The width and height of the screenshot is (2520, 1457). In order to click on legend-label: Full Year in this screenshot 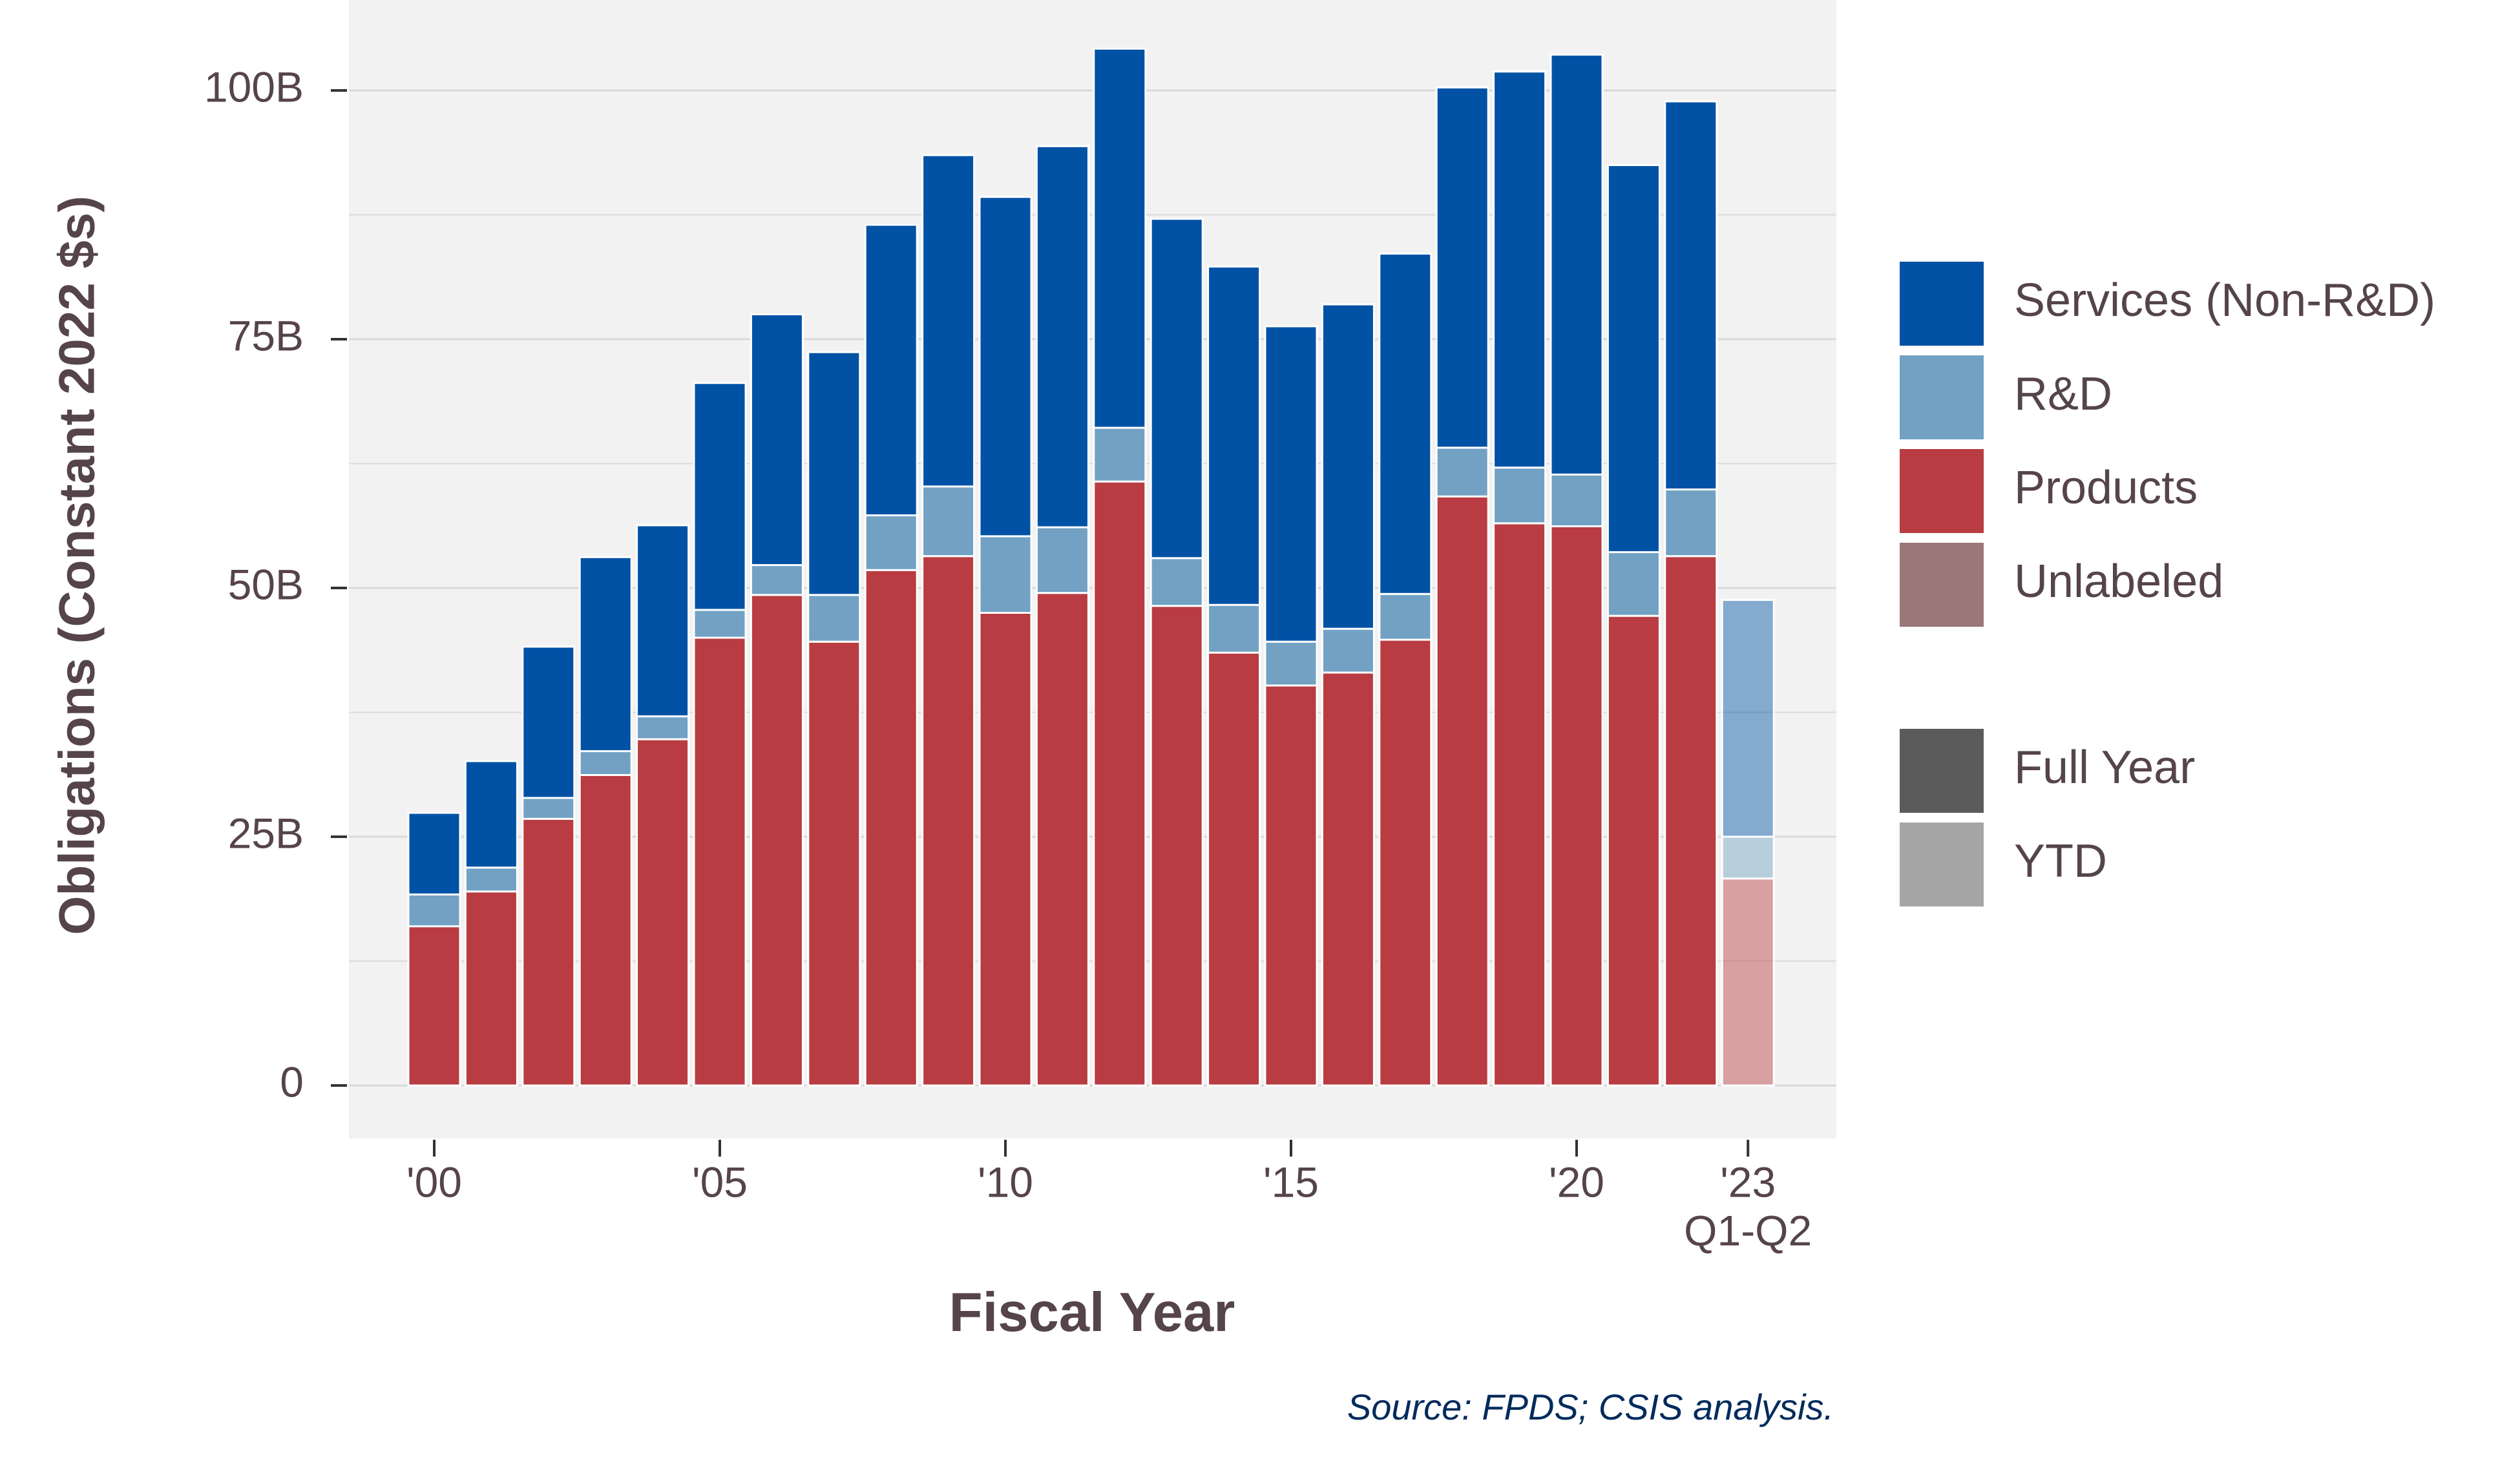, I will do `click(2104, 767)`.